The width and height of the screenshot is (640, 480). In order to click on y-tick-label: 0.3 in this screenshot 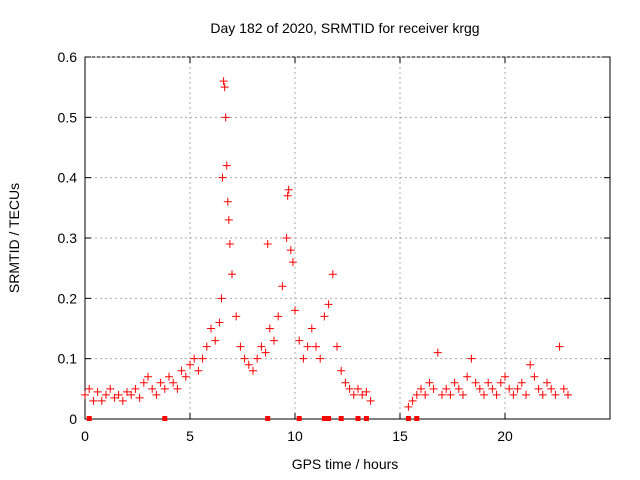, I will do `click(68, 238)`.